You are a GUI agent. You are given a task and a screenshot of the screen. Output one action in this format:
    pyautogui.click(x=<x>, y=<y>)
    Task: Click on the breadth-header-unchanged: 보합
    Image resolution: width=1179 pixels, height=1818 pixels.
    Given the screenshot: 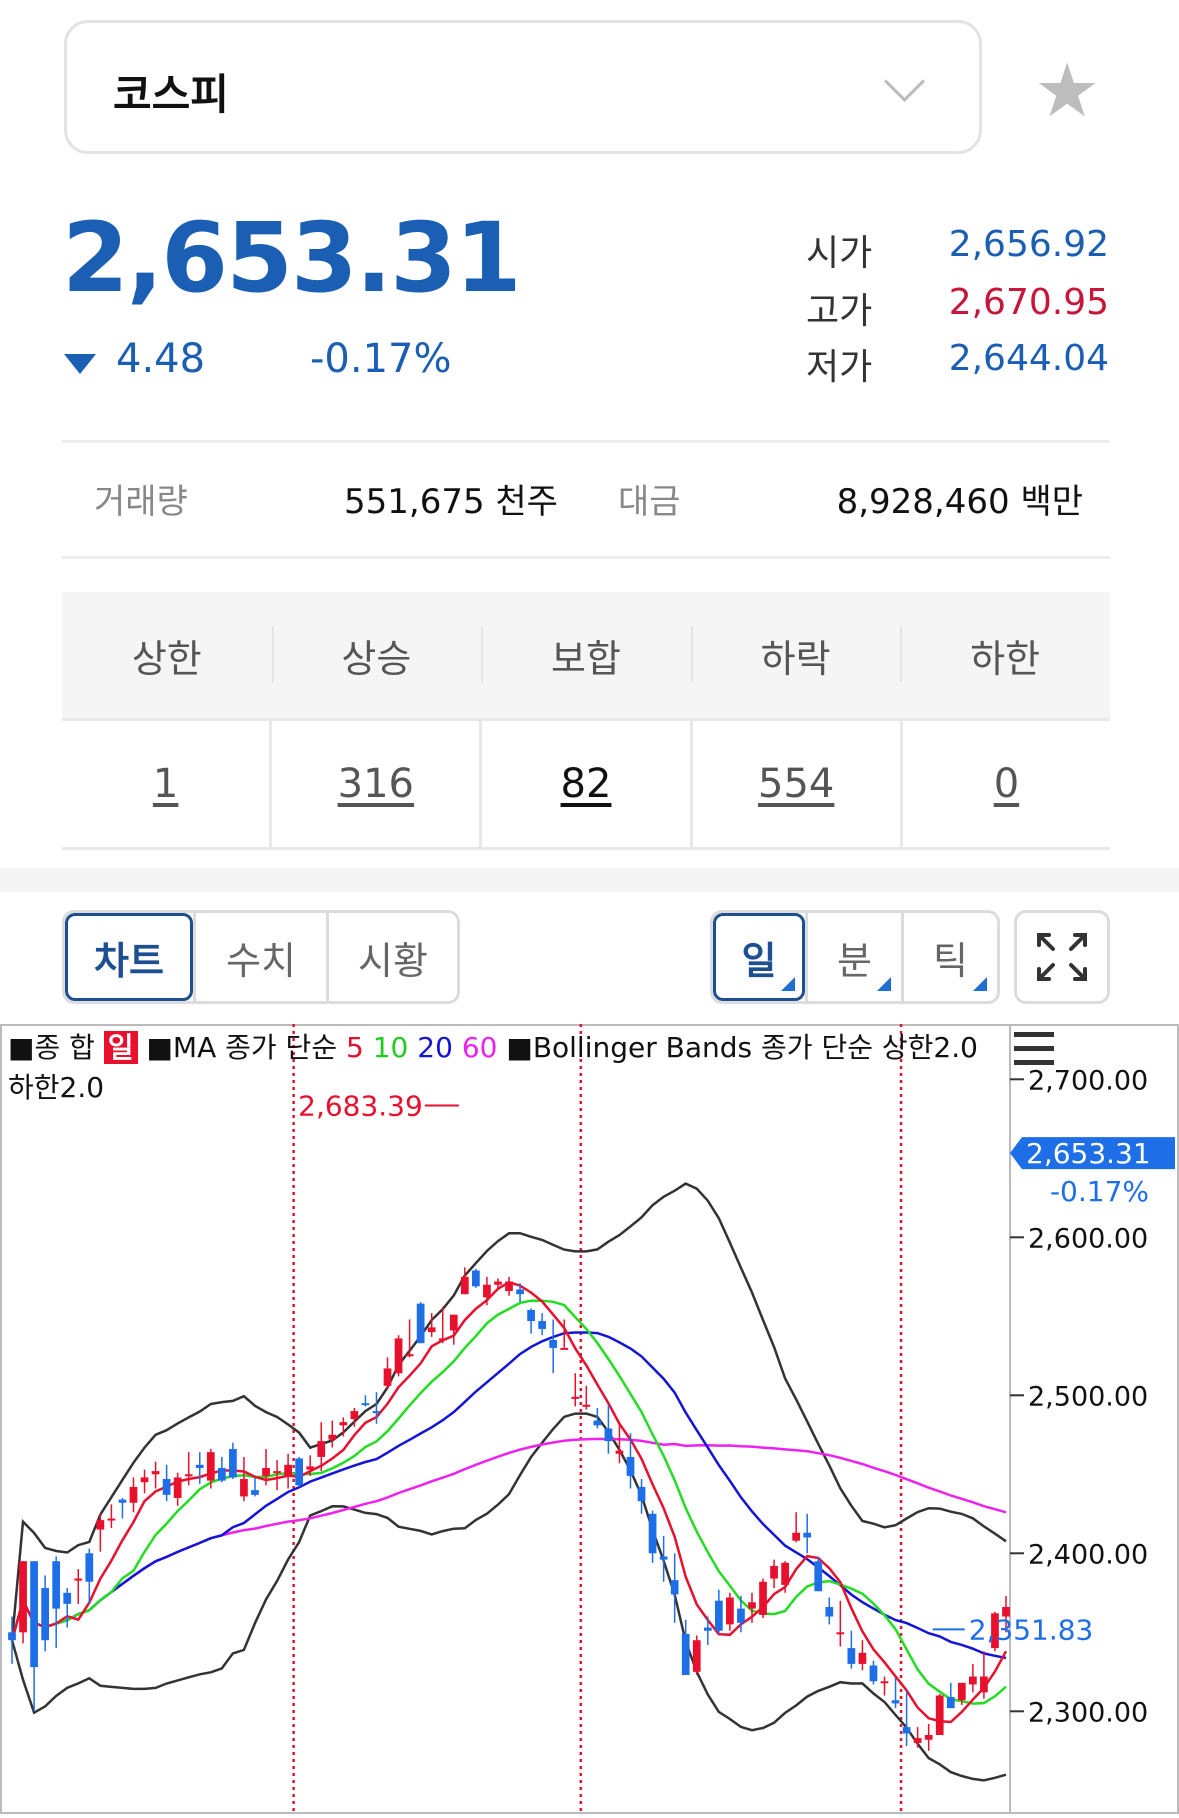 What is the action you would take?
    pyautogui.click(x=586, y=655)
    